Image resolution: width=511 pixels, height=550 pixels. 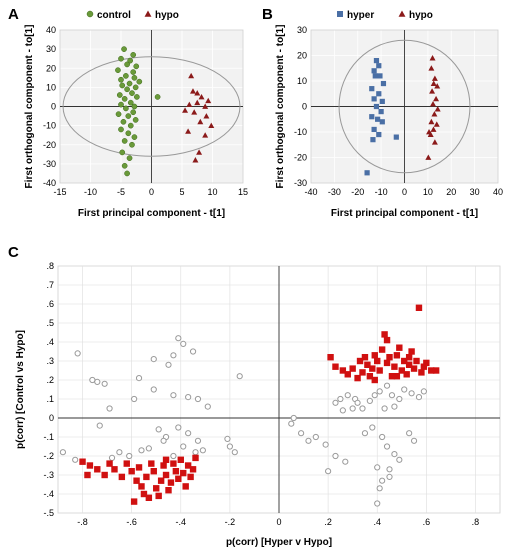 I want to click on x-tick-label: 30, so click(x=475, y=192).